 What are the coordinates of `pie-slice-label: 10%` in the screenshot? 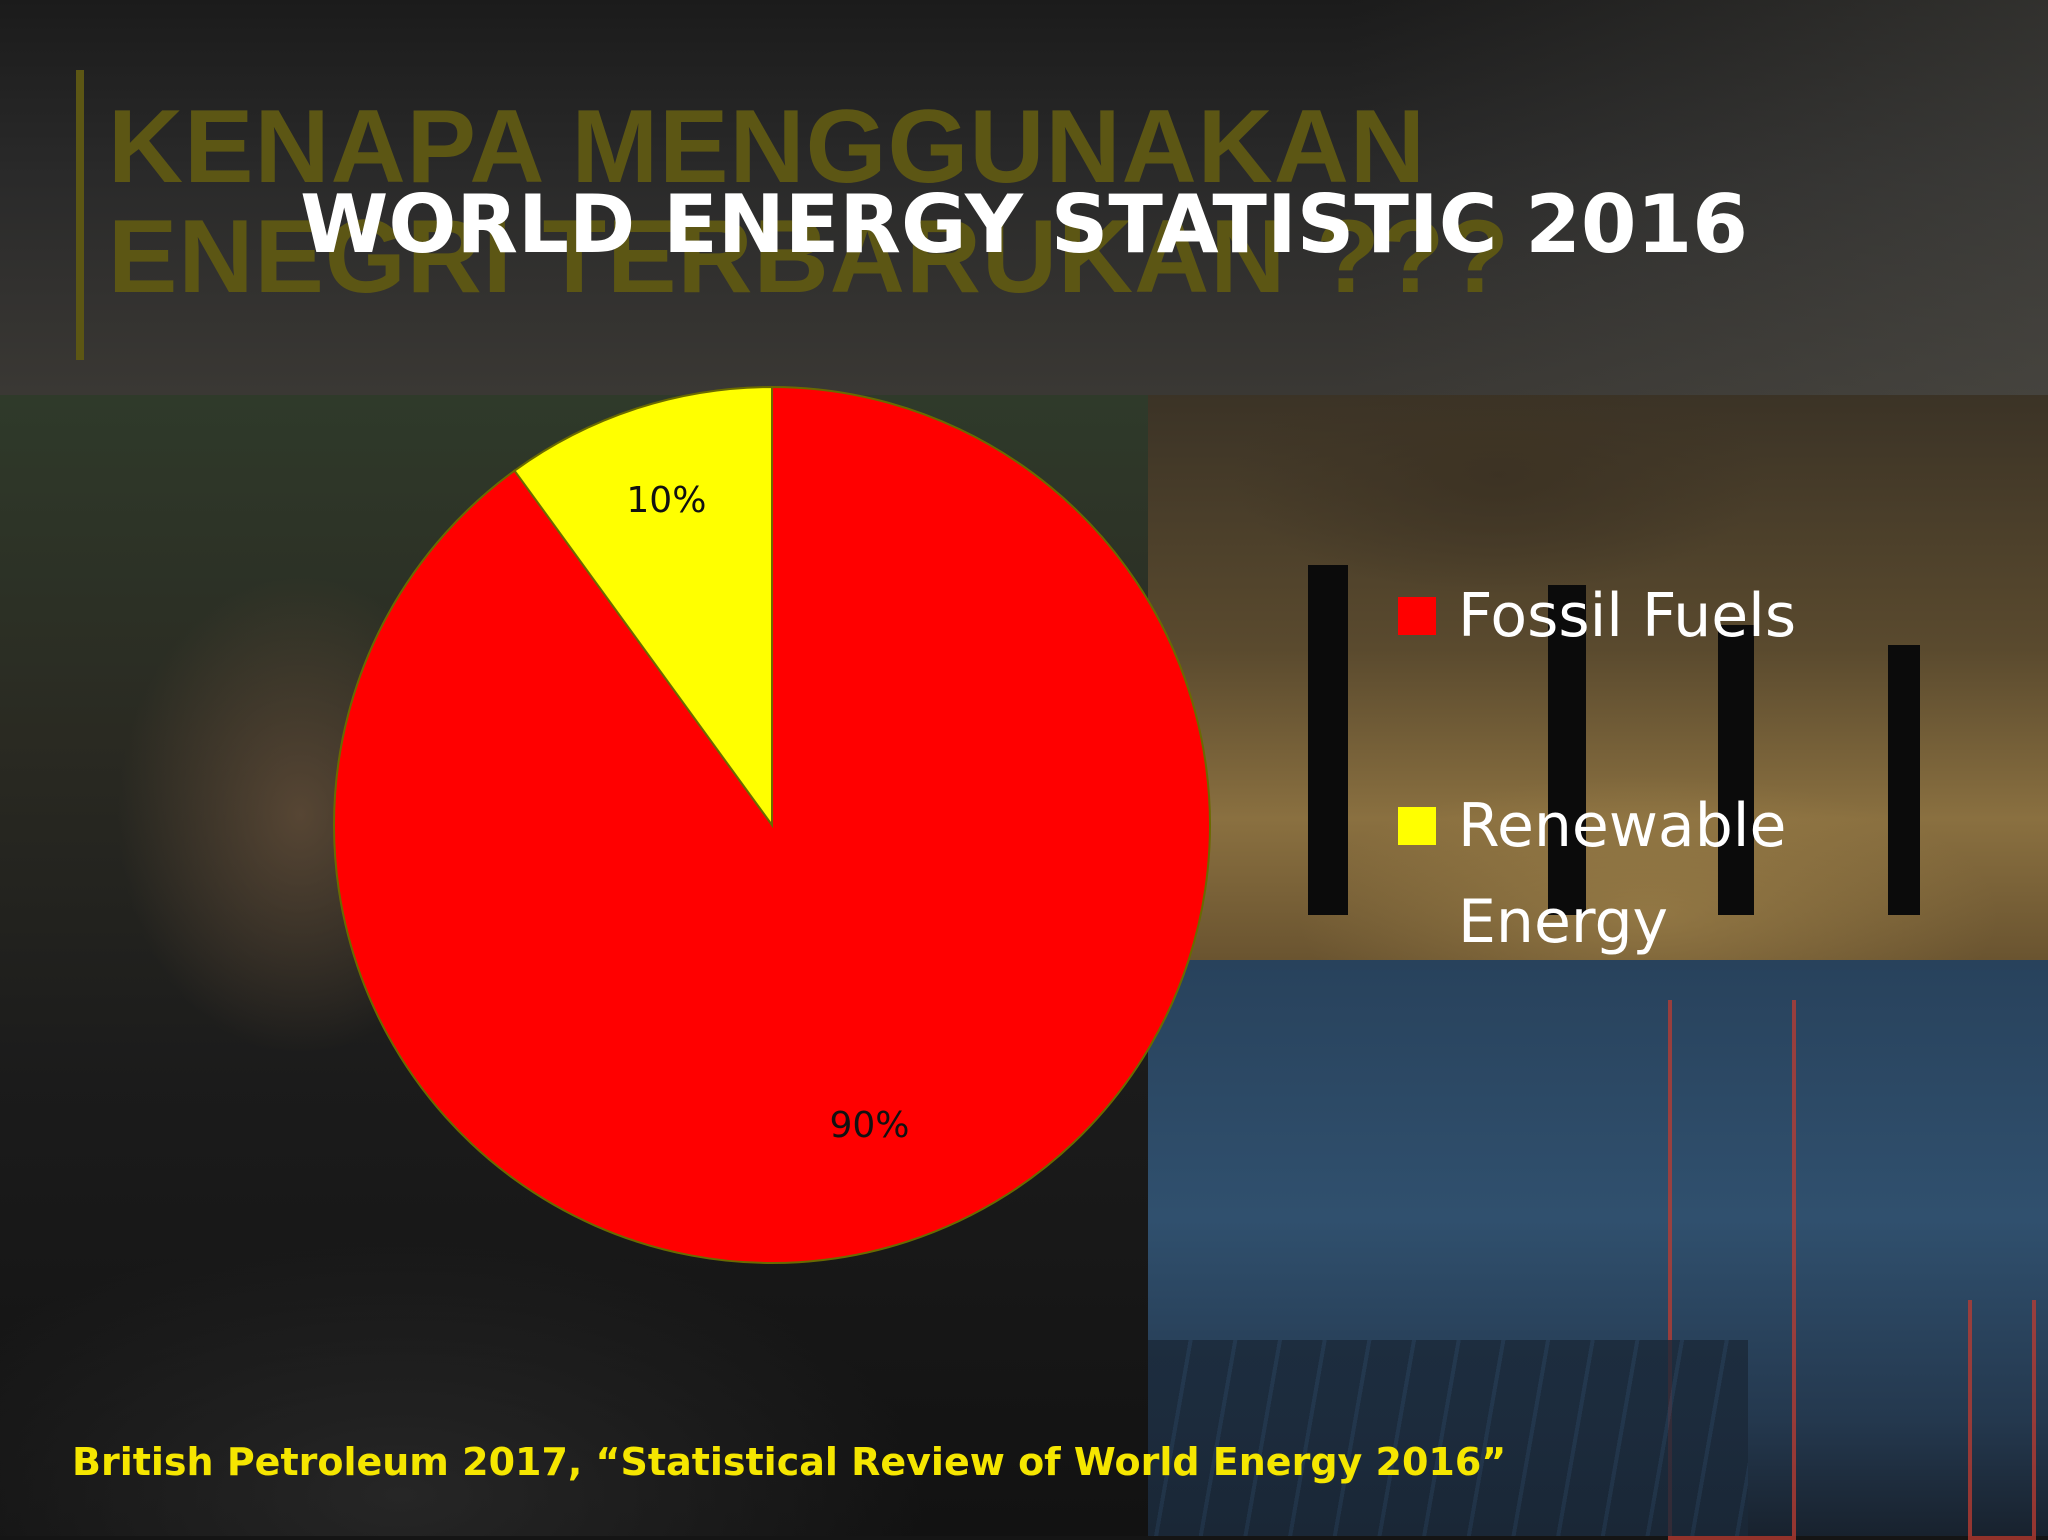 It's located at (666, 500).